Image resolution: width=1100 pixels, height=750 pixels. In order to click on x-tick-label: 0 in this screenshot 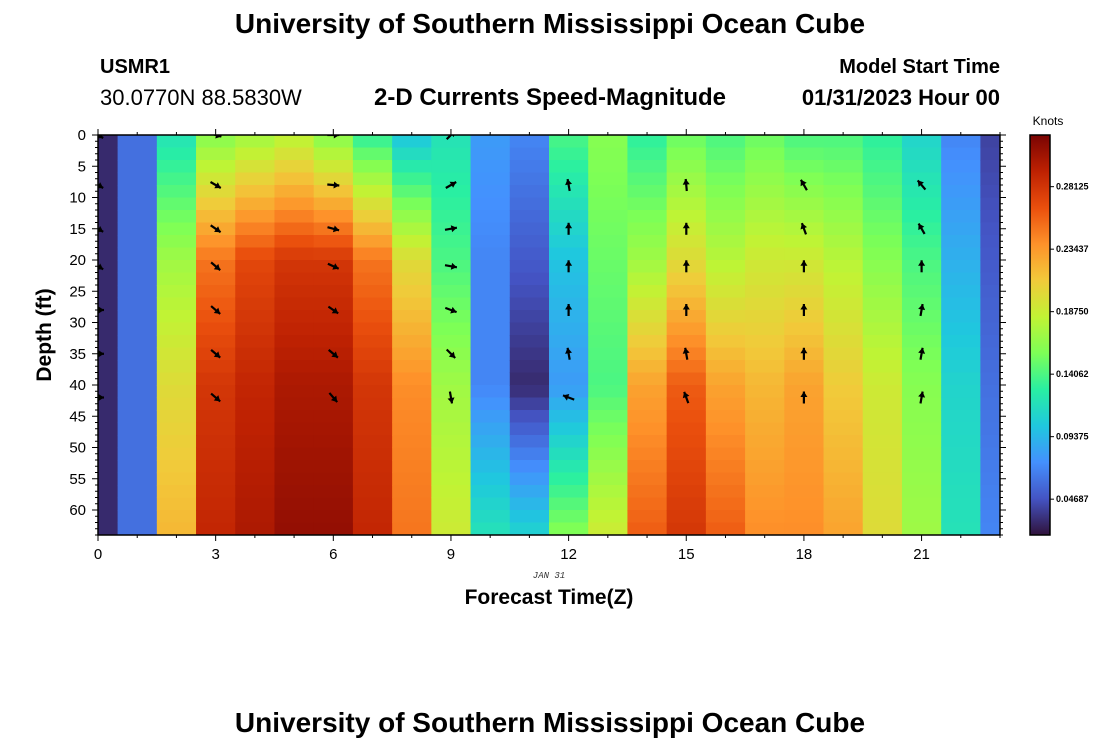, I will do `click(98, 554)`.